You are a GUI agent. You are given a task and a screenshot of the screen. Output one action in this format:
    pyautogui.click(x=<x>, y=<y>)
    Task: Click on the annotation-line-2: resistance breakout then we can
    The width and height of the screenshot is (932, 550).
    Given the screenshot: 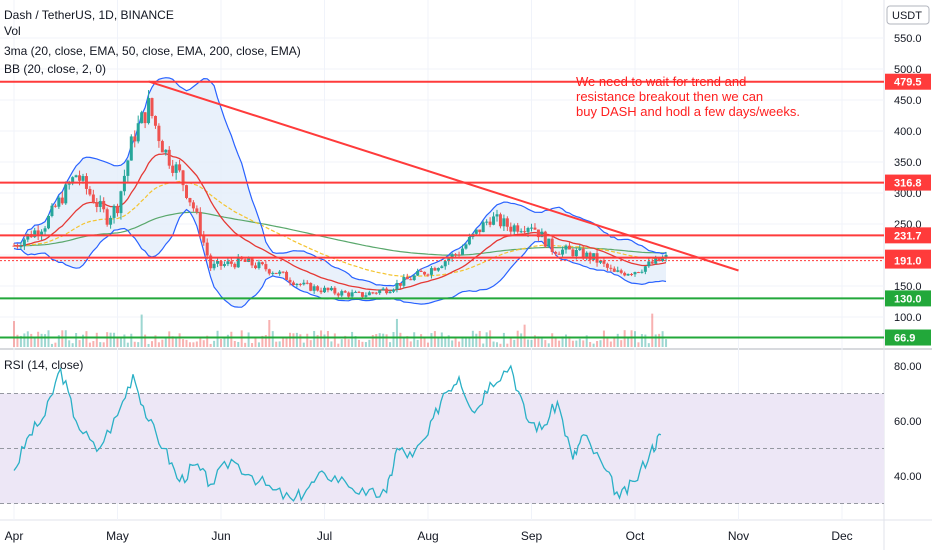 What is the action you would take?
    pyautogui.click(x=670, y=96)
    